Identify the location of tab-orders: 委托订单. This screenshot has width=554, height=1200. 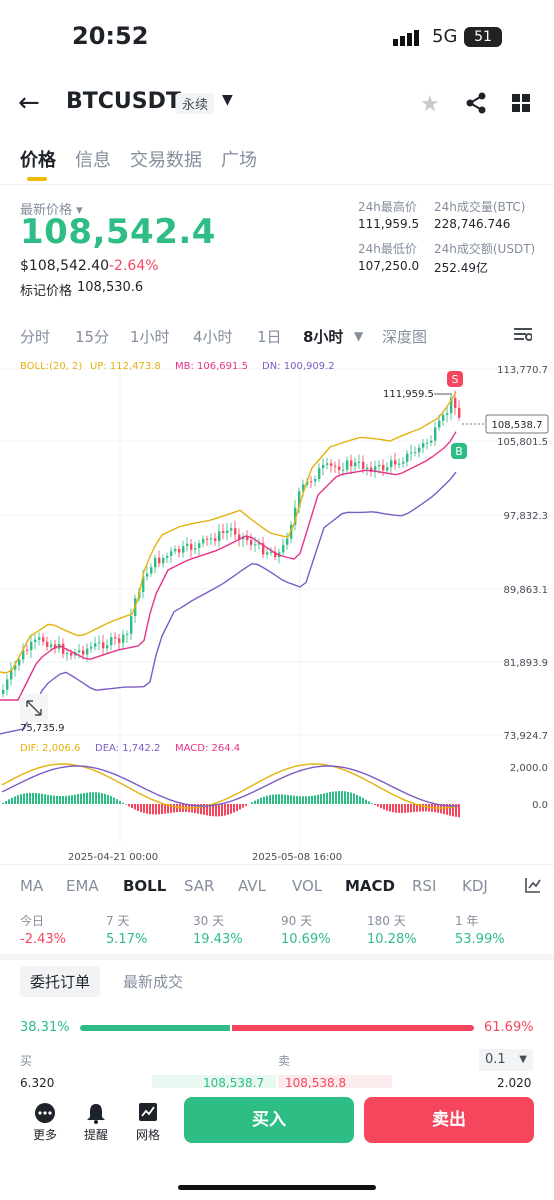
(60, 981).